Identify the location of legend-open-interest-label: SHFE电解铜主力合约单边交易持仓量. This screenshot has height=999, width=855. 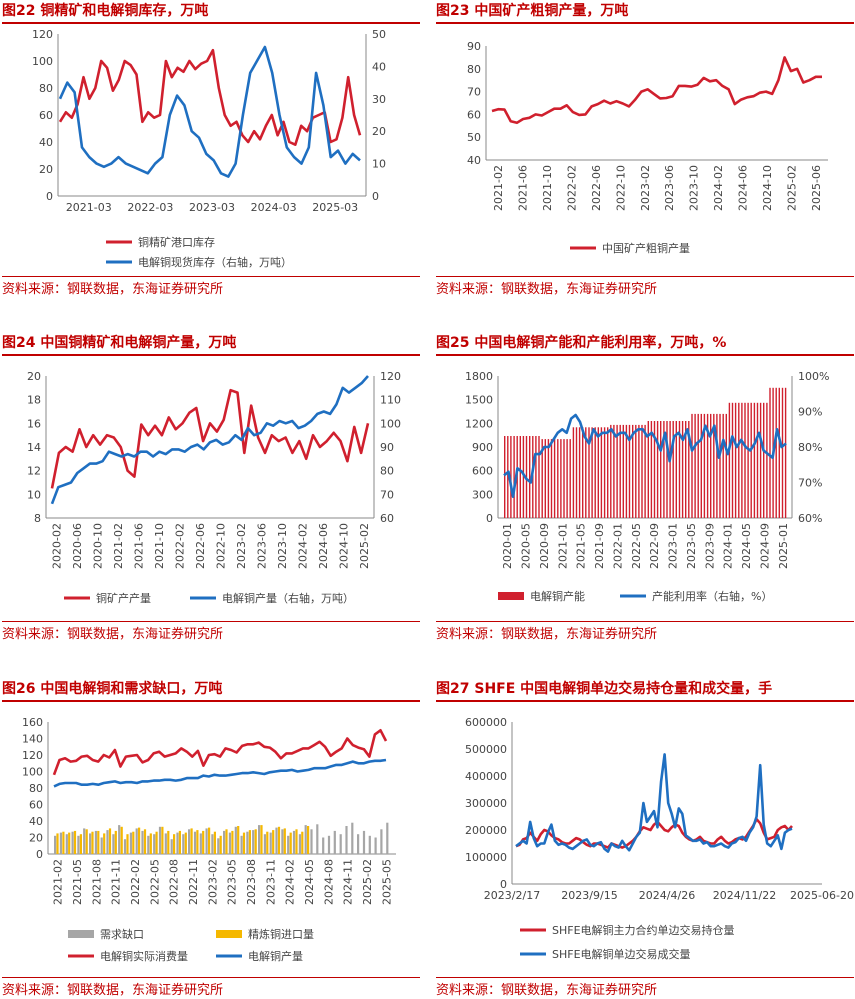
(643, 930).